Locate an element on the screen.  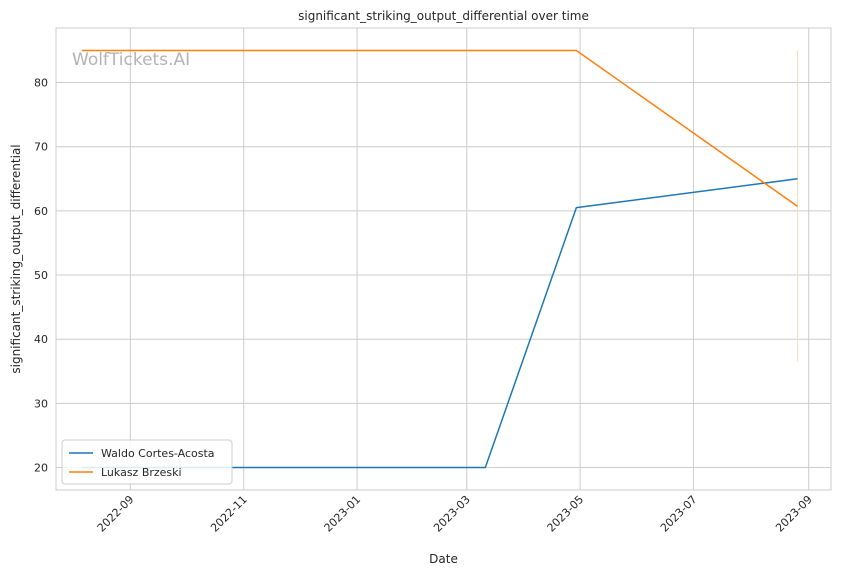
x-axis-label: Date is located at coordinates (443, 559).